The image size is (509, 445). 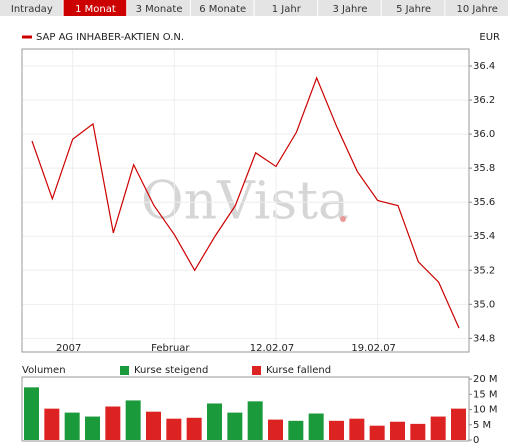 I want to click on tab: 3 Jahre, so click(x=349, y=8).